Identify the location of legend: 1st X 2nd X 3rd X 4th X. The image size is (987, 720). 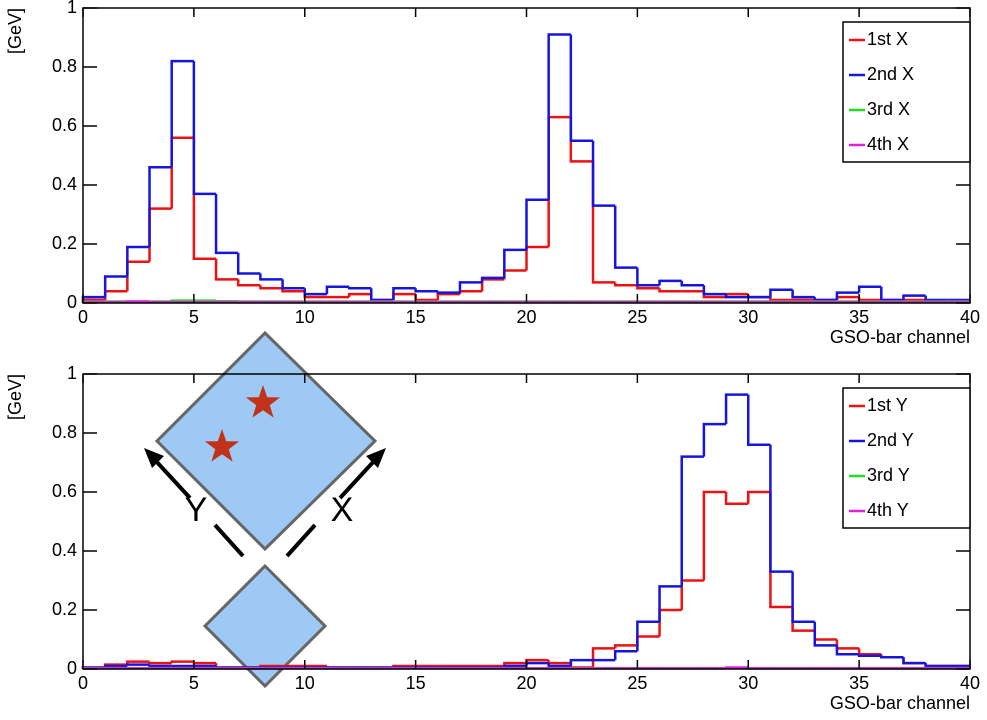
(906, 92).